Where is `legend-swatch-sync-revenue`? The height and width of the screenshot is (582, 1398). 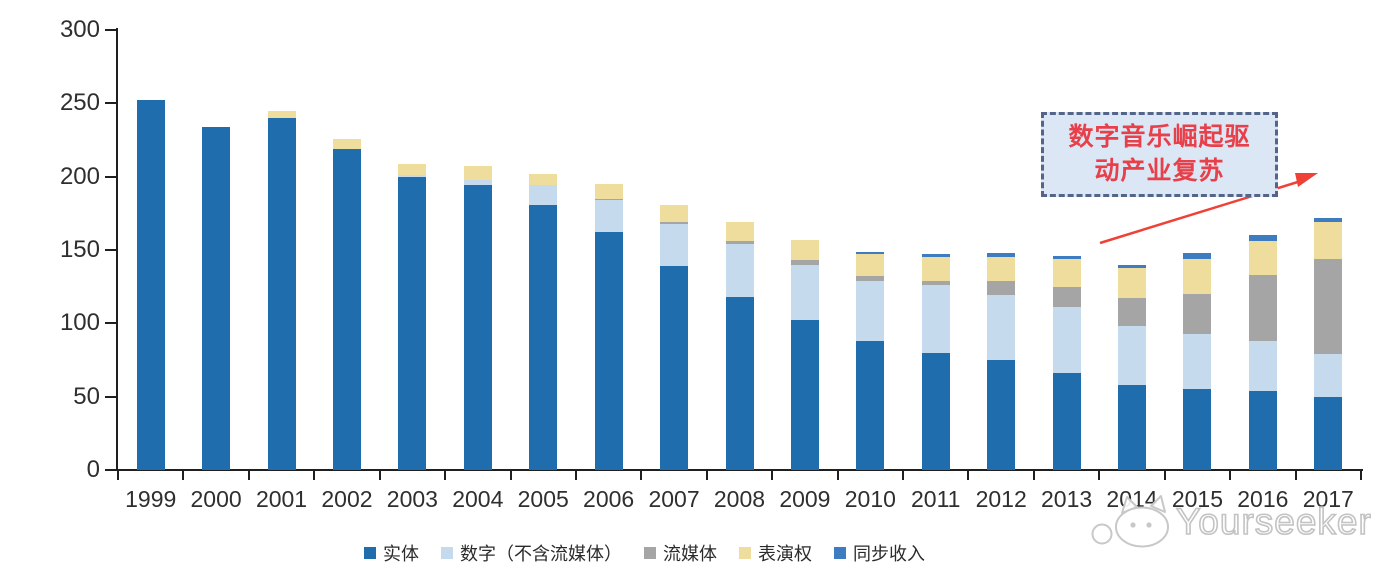 legend-swatch-sync-revenue is located at coordinates (840, 553).